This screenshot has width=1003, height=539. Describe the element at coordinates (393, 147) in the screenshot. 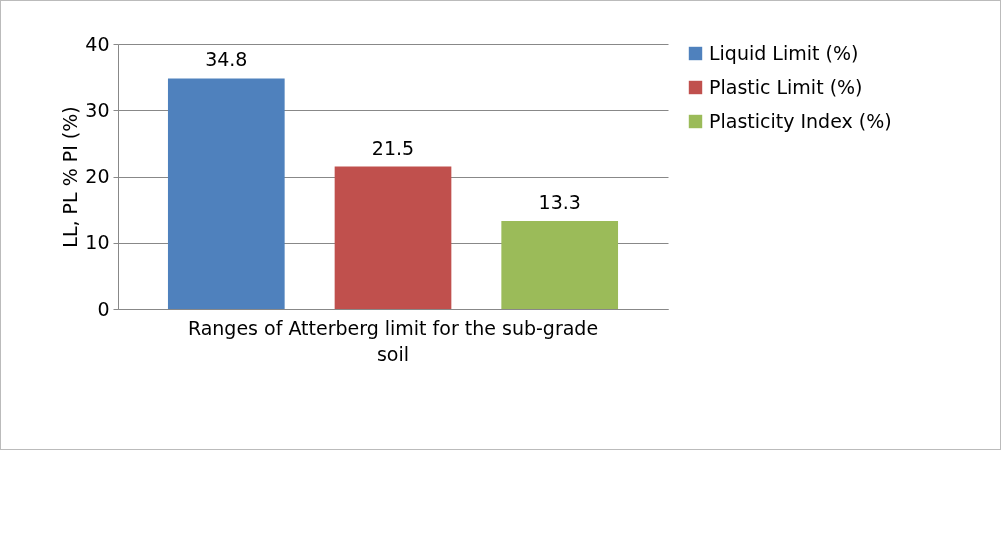

I see `data-label: 21.5` at that location.